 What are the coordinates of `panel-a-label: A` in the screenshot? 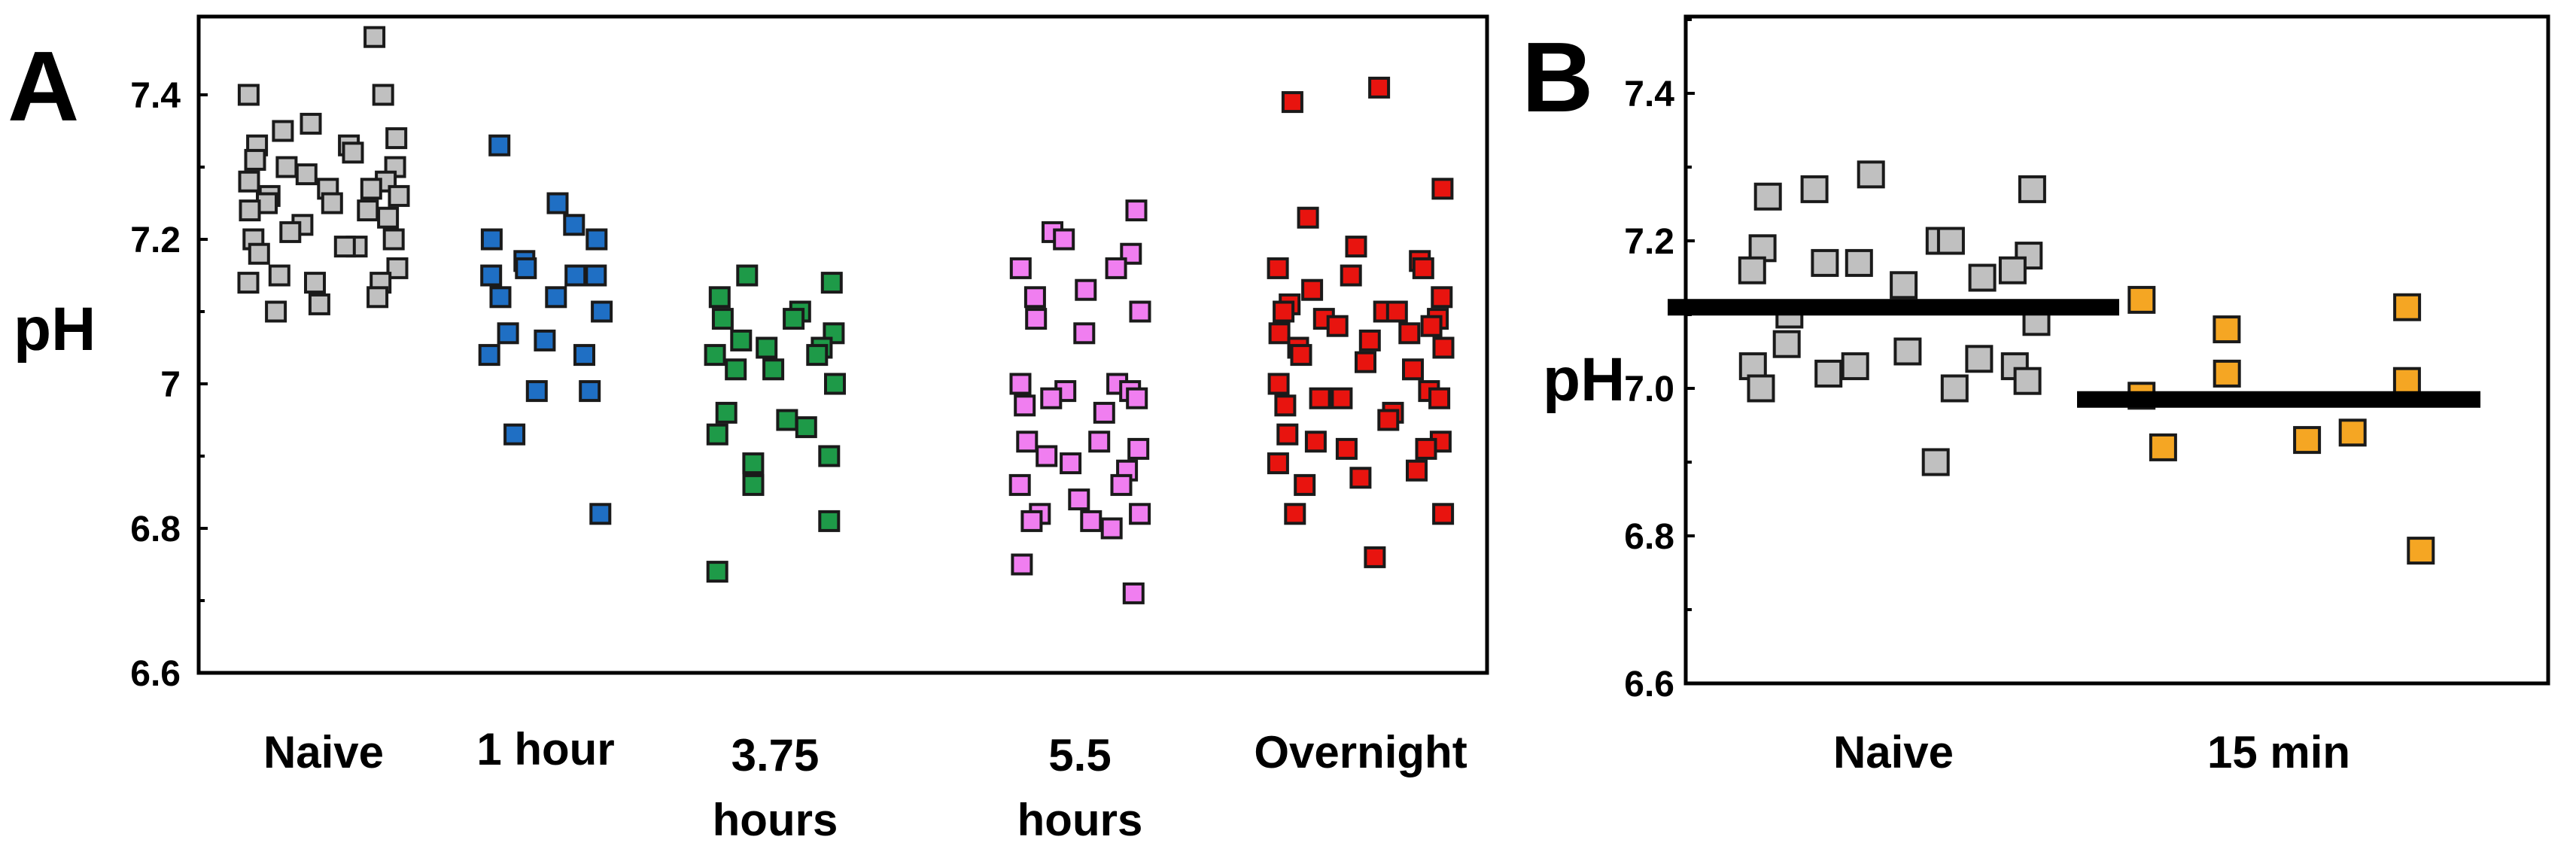 It's located at (43, 86).